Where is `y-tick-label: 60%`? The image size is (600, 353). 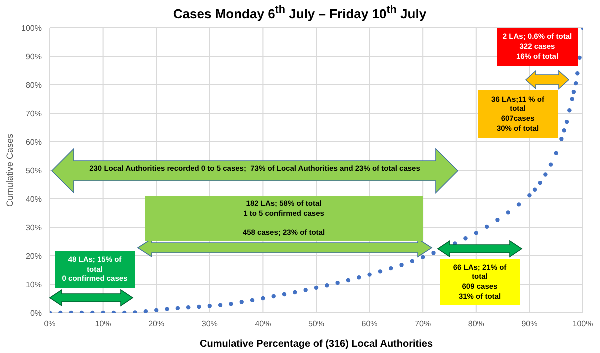 y-tick-label: 60% is located at coordinates (34, 142).